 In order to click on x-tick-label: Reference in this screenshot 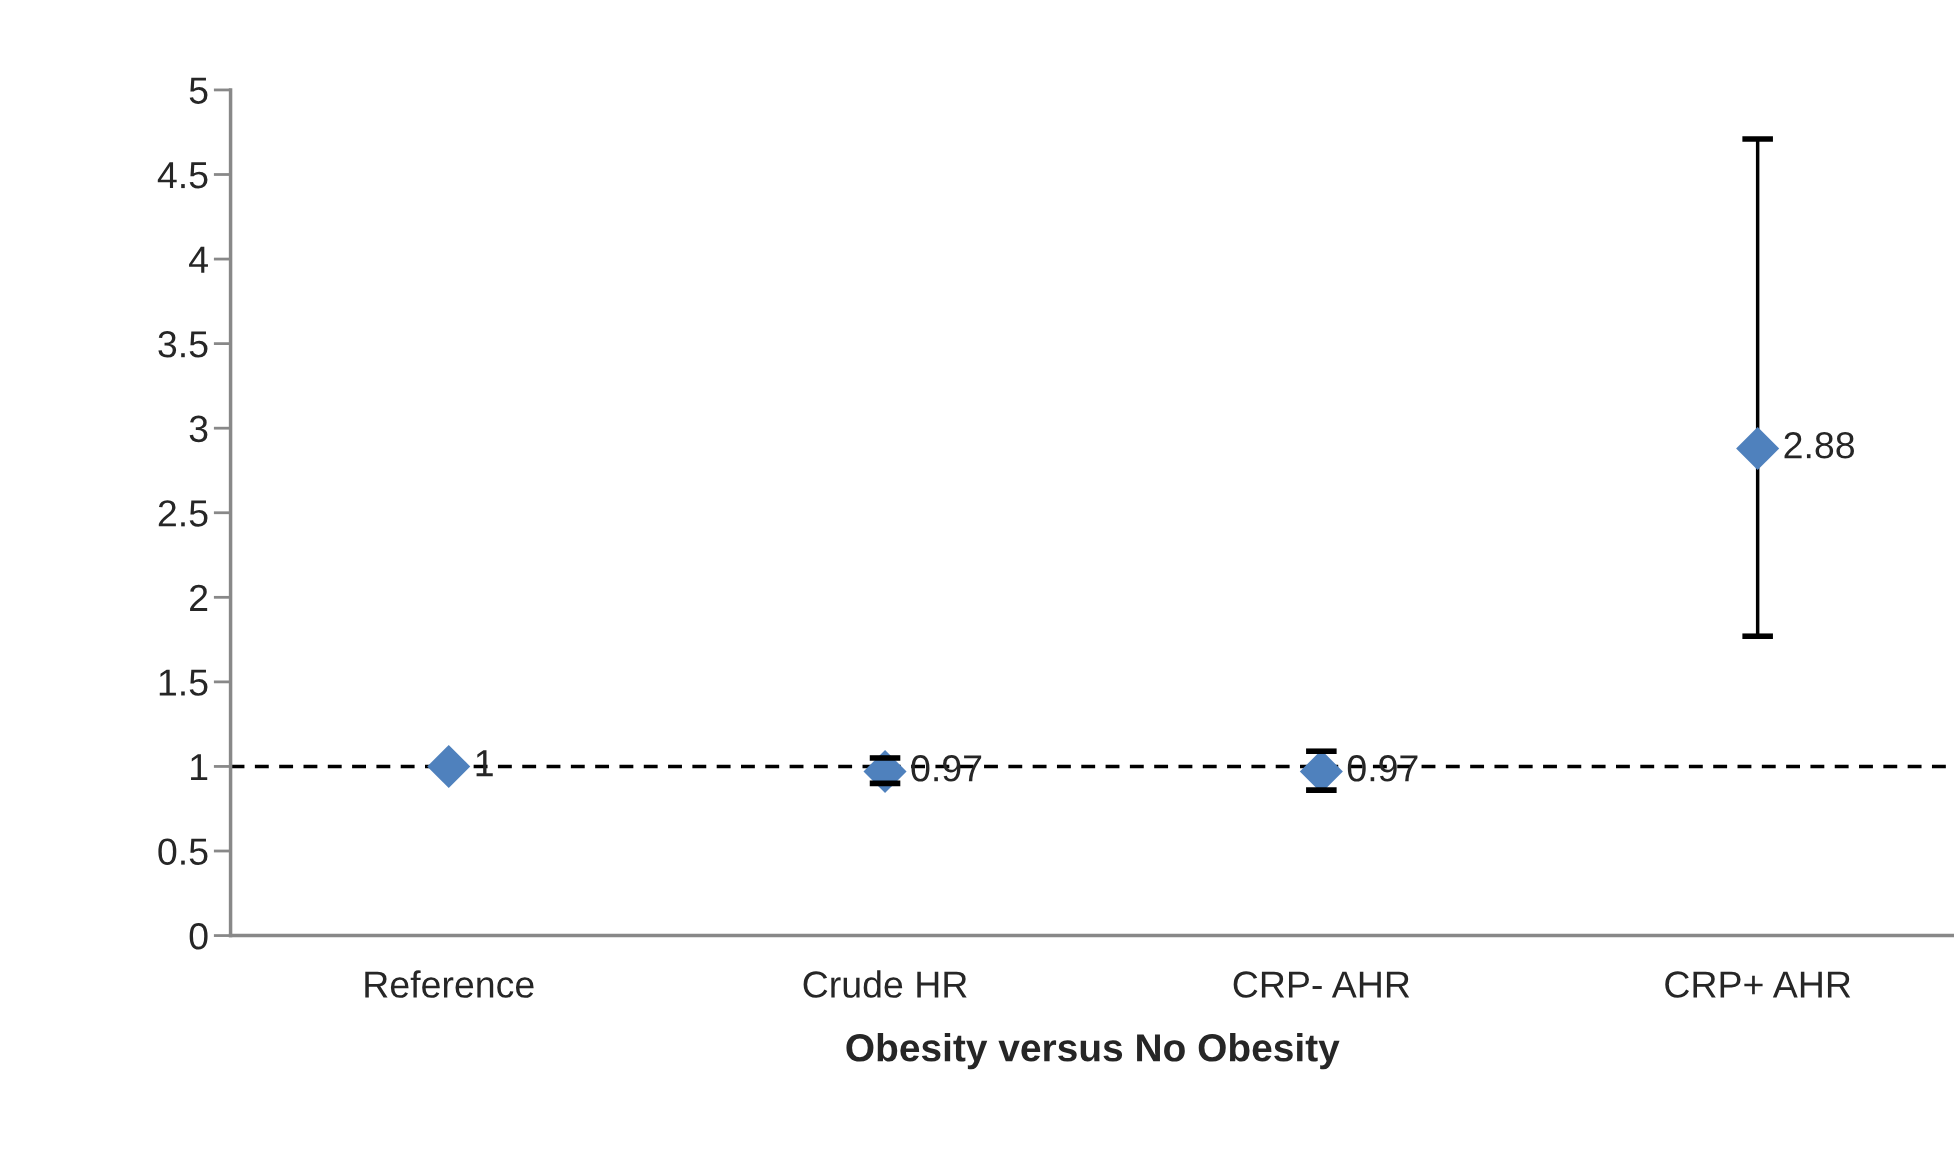, I will do `click(449, 984)`.